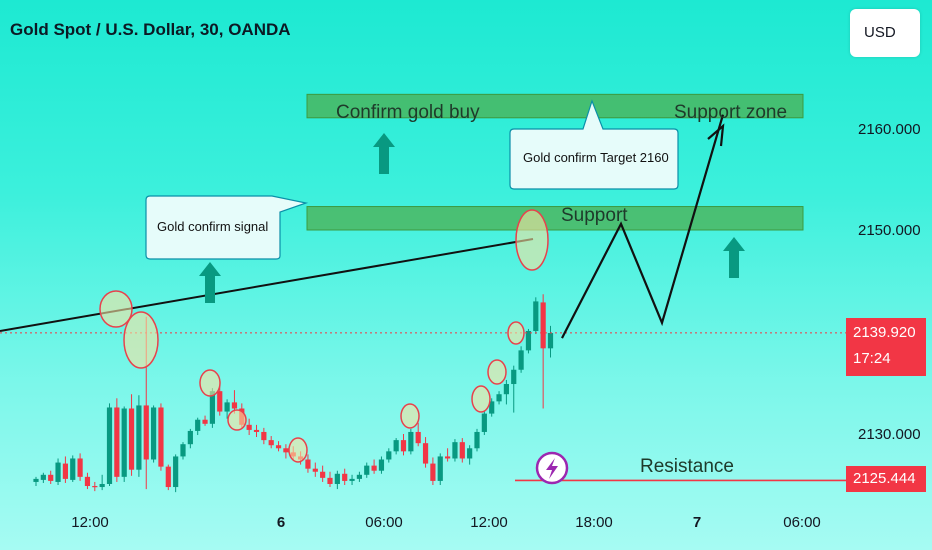 Image resolution: width=932 pixels, height=550 pixels. Describe the element at coordinates (889, 434) in the screenshot. I see `y-tick-2130: 2130.000` at that location.